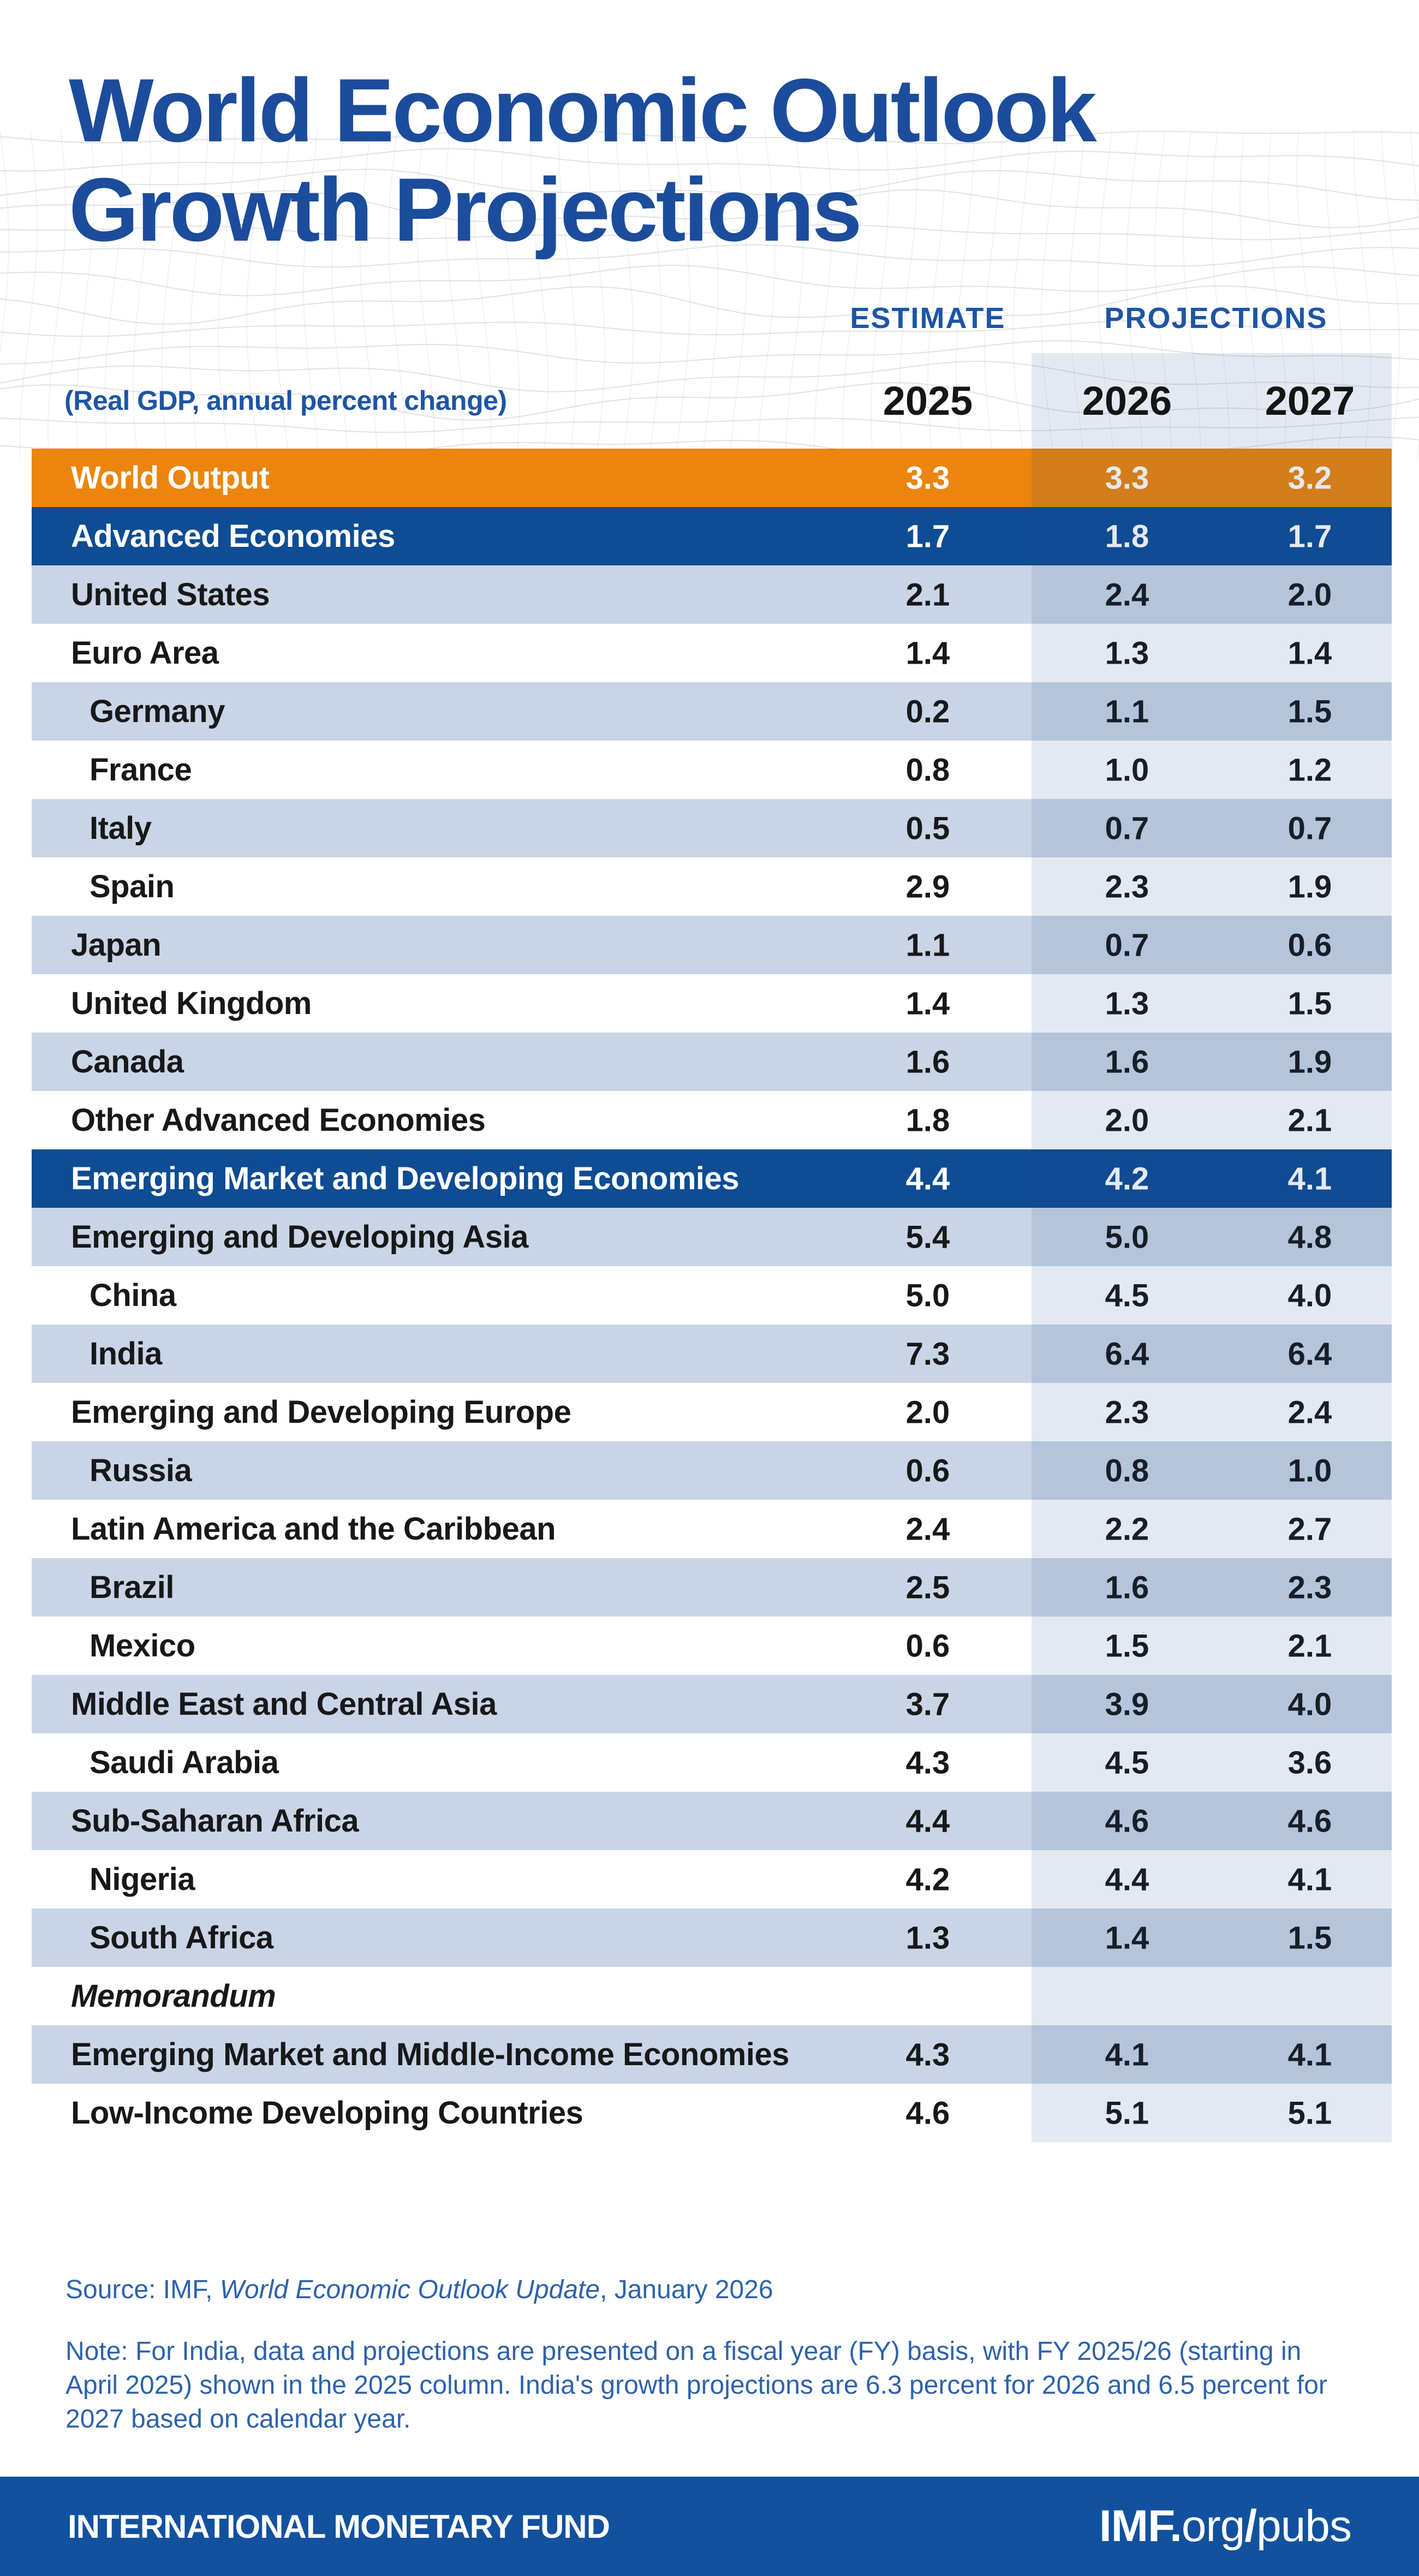 The height and width of the screenshot is (2576, 1419). What do you see at coordinates (928, 401) in the screenshot?
I see `column-header-2025: 2025` at bounding box center [928, 401].